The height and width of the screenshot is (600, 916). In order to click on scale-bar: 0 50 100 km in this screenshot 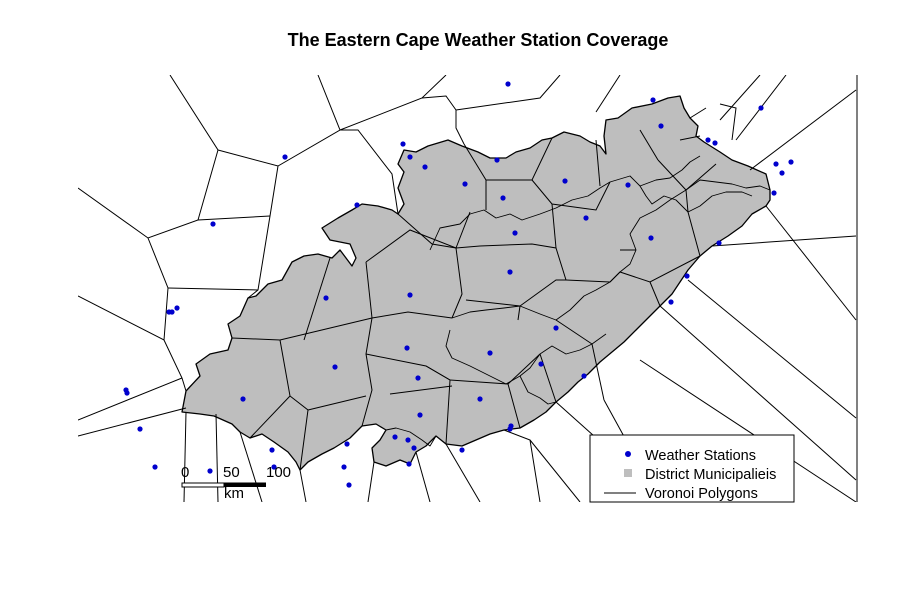, I will do `click(236, 483)`.